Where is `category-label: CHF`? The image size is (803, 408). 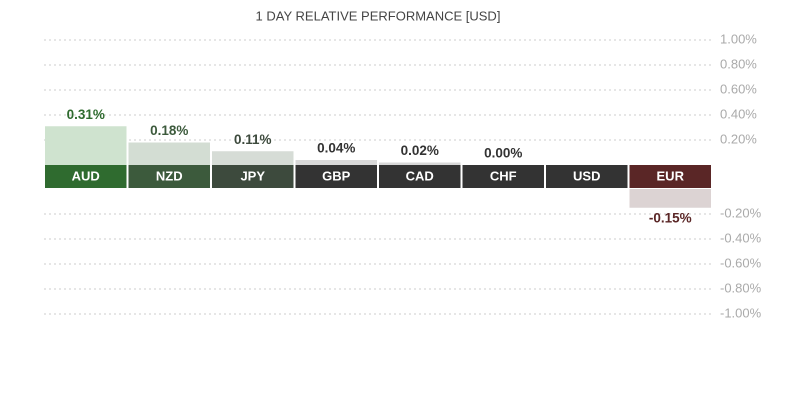 category-label: CHF is located at coordinates (503, 175).